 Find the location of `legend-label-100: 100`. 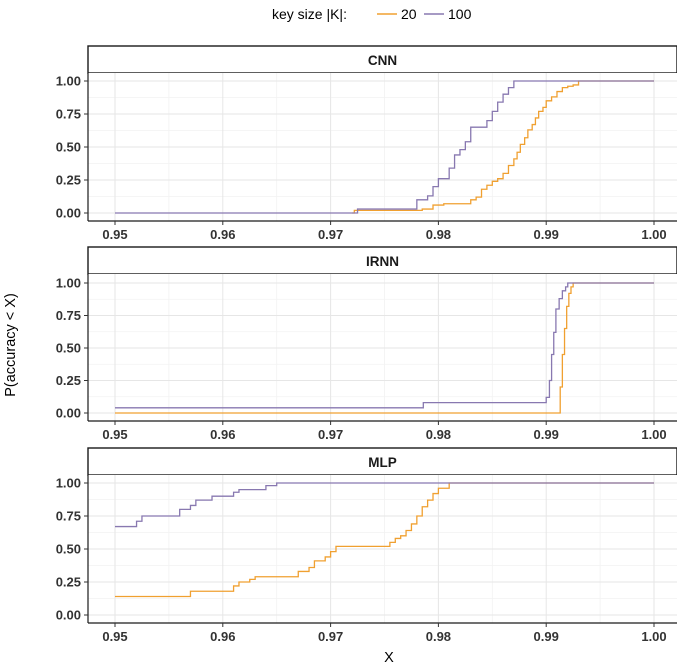

legend-label-100: 100 is located at coordinates (460, 14).